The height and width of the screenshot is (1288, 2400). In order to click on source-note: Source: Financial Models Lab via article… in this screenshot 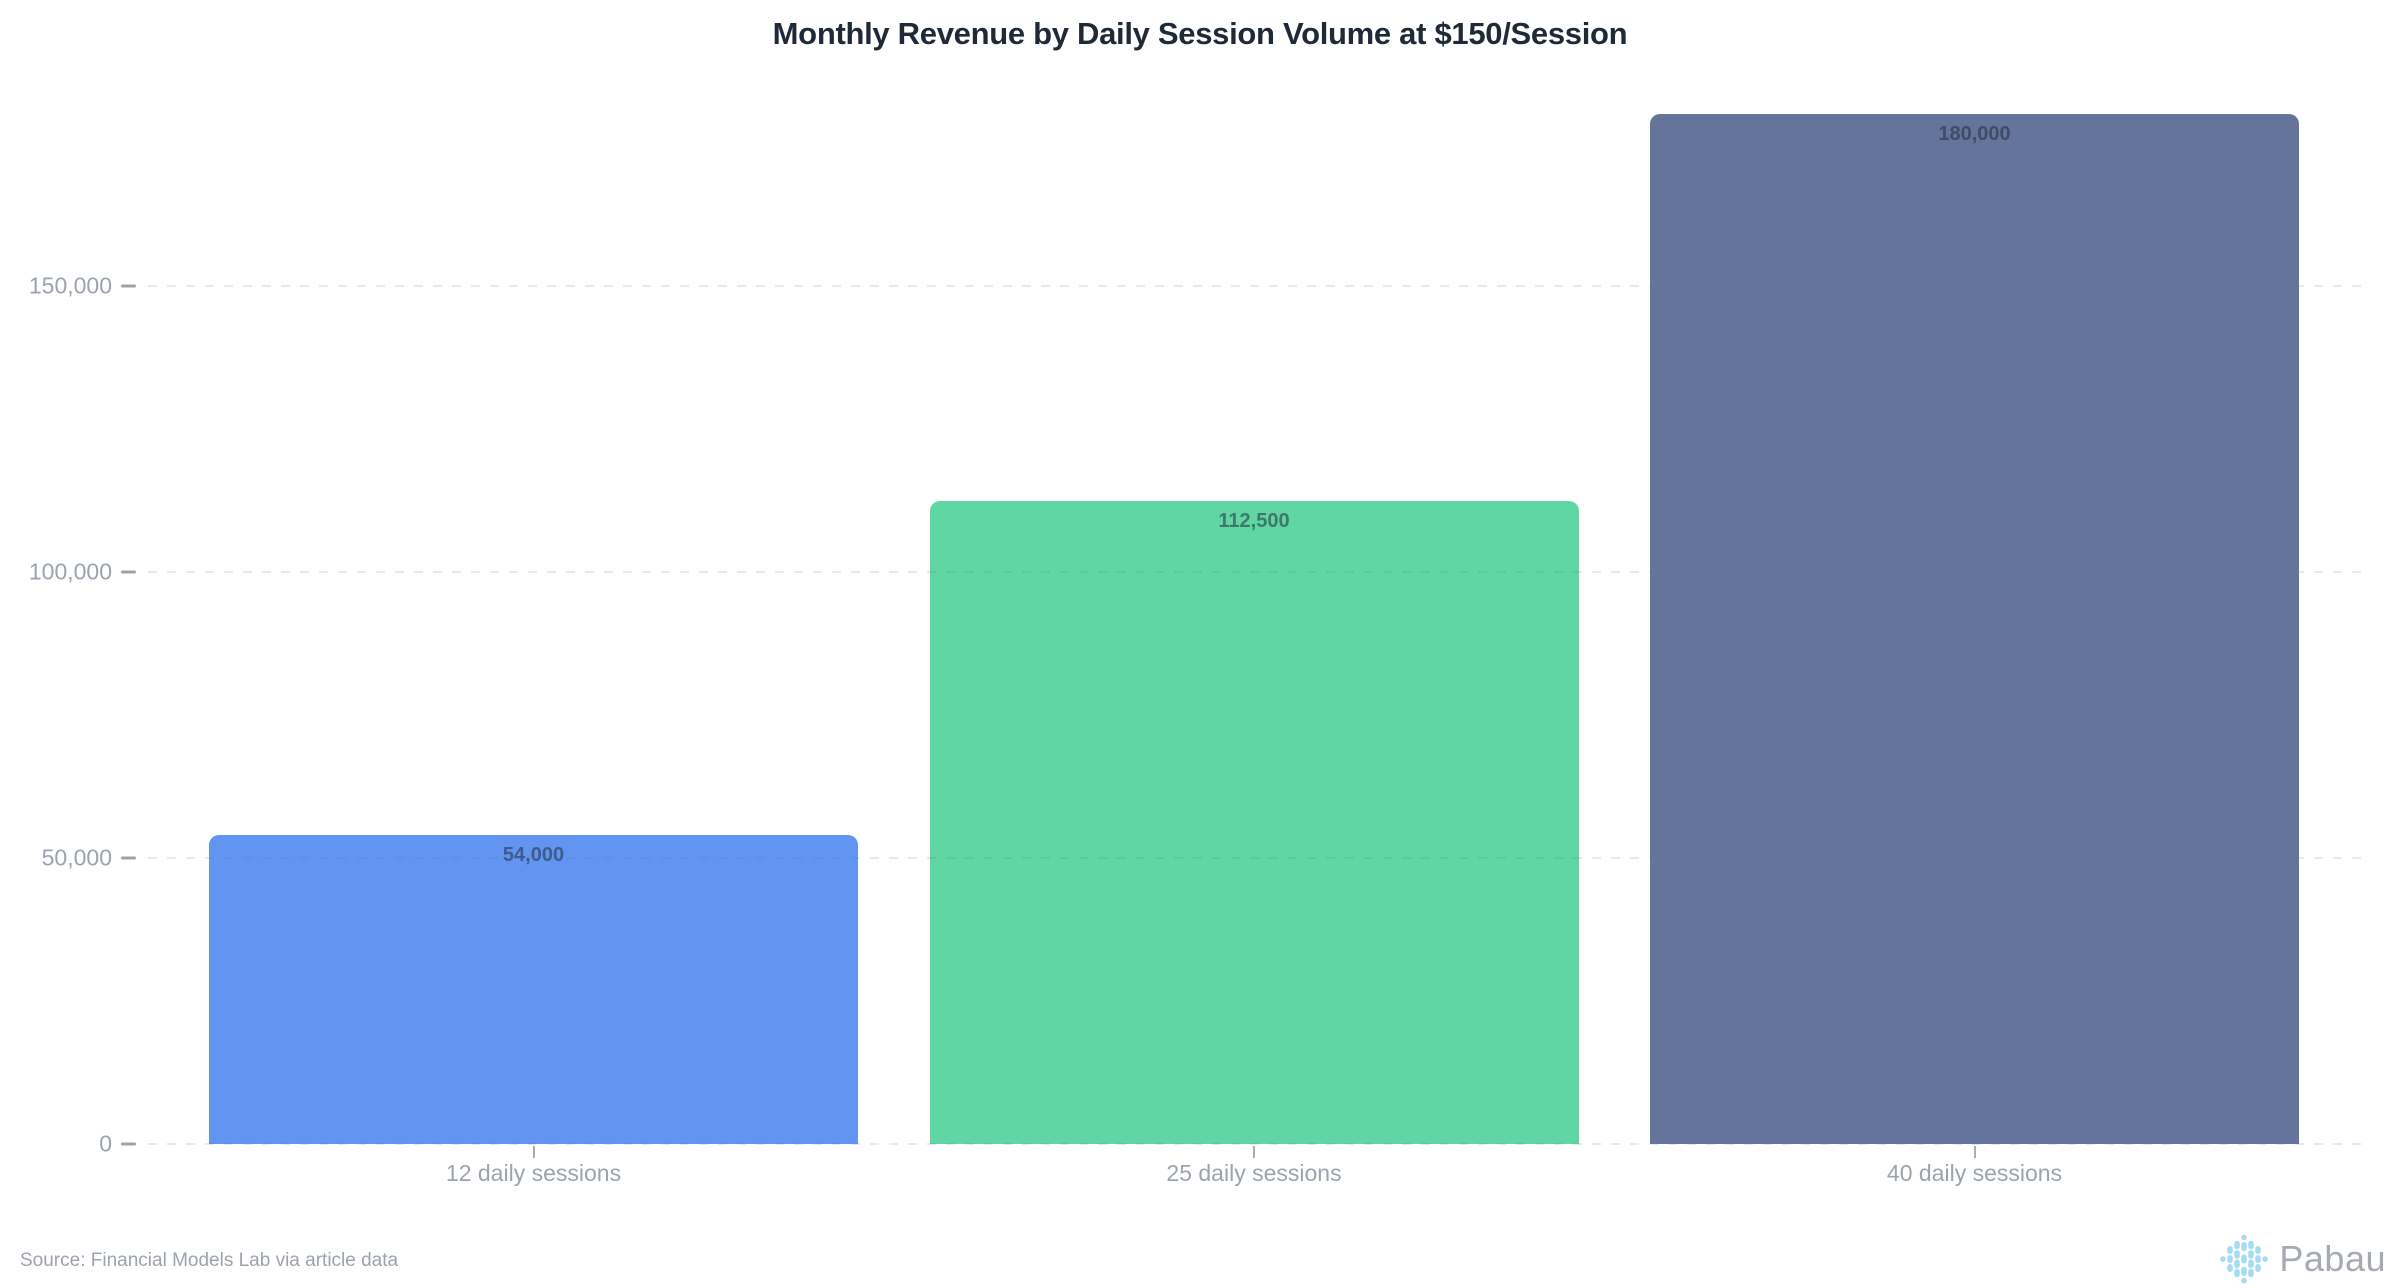, I will do `click(209, 1260)`.